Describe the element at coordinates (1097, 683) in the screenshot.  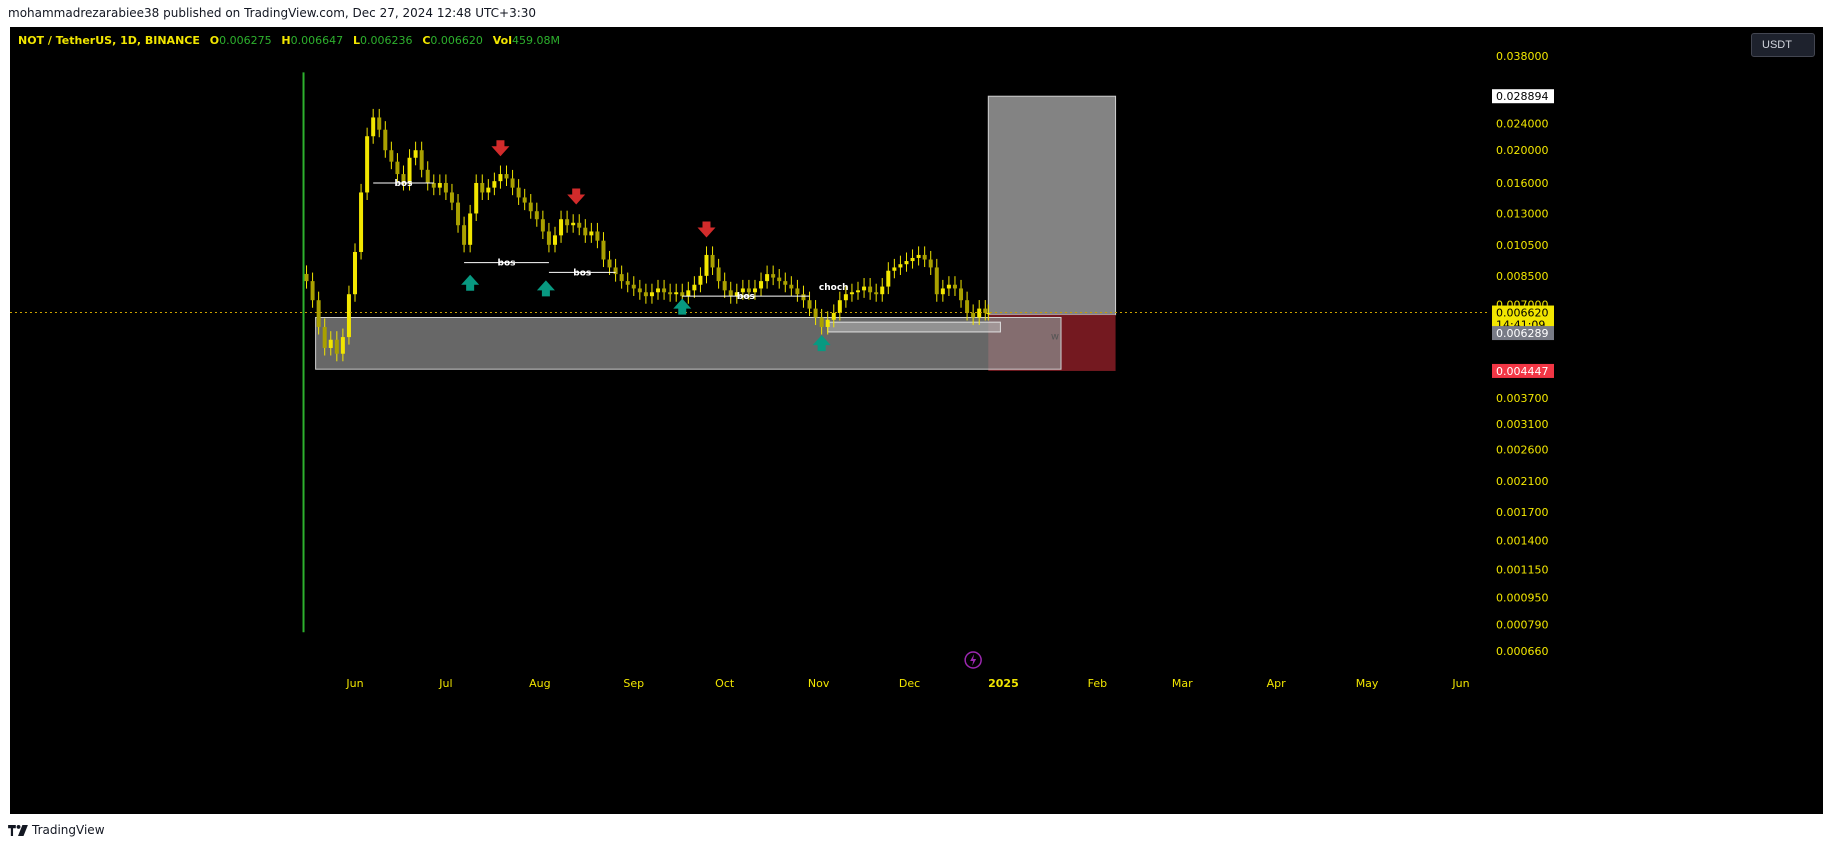
I see `time-tick-label: Feb` at that location.